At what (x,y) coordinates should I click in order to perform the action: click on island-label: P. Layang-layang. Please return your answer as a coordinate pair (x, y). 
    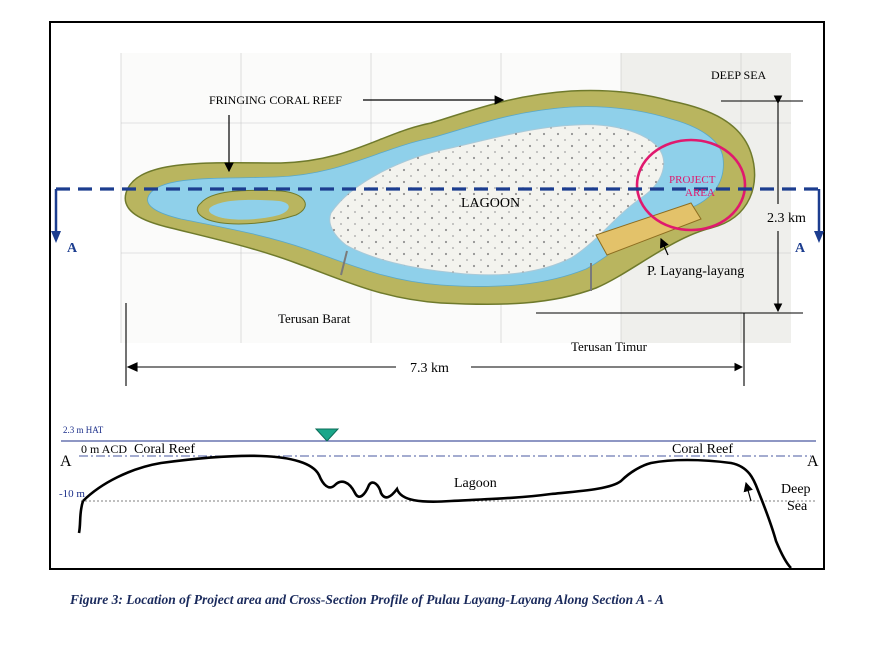
    Looking at the image, I should click on (695, 271).